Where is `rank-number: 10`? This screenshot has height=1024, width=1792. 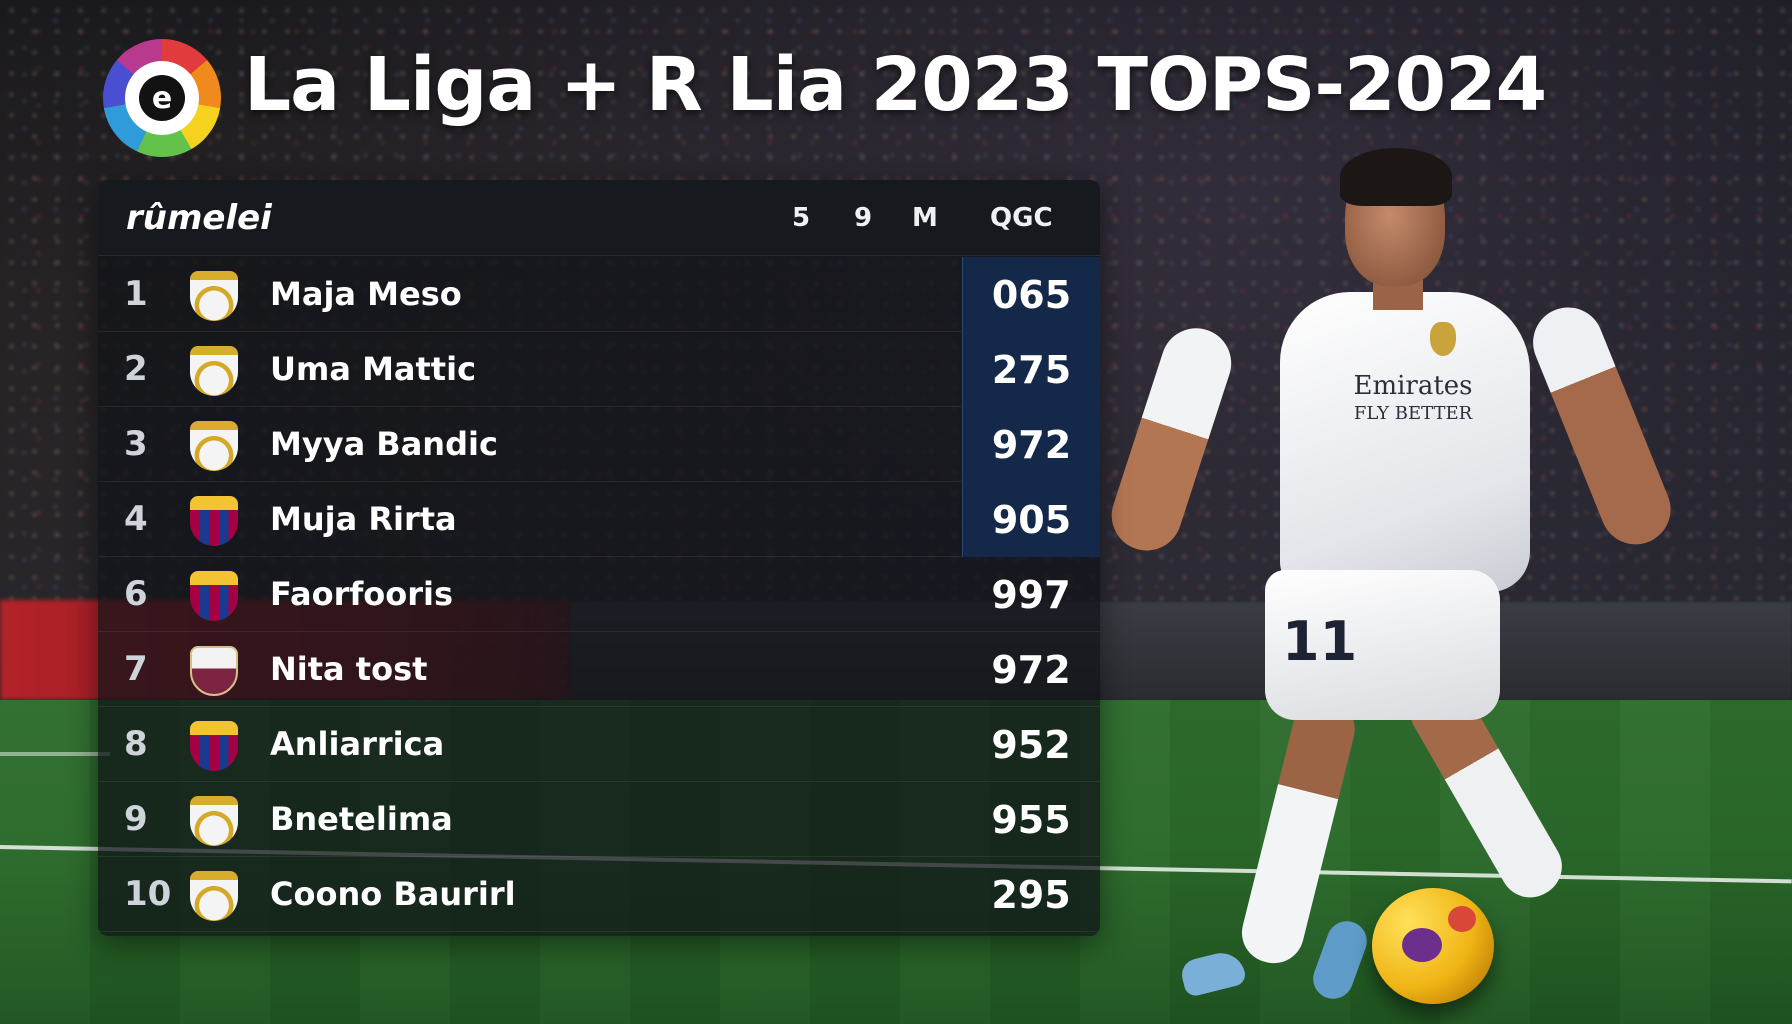 rank-number: 10 is located at coordinates (148, 894).